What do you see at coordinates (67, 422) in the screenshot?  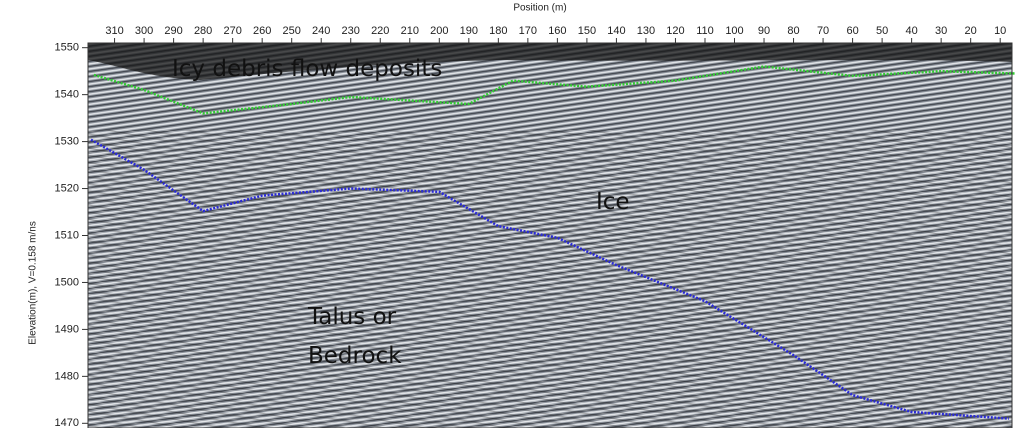 I see `y-tick-label: 1470` at bounding box center [67, 422].